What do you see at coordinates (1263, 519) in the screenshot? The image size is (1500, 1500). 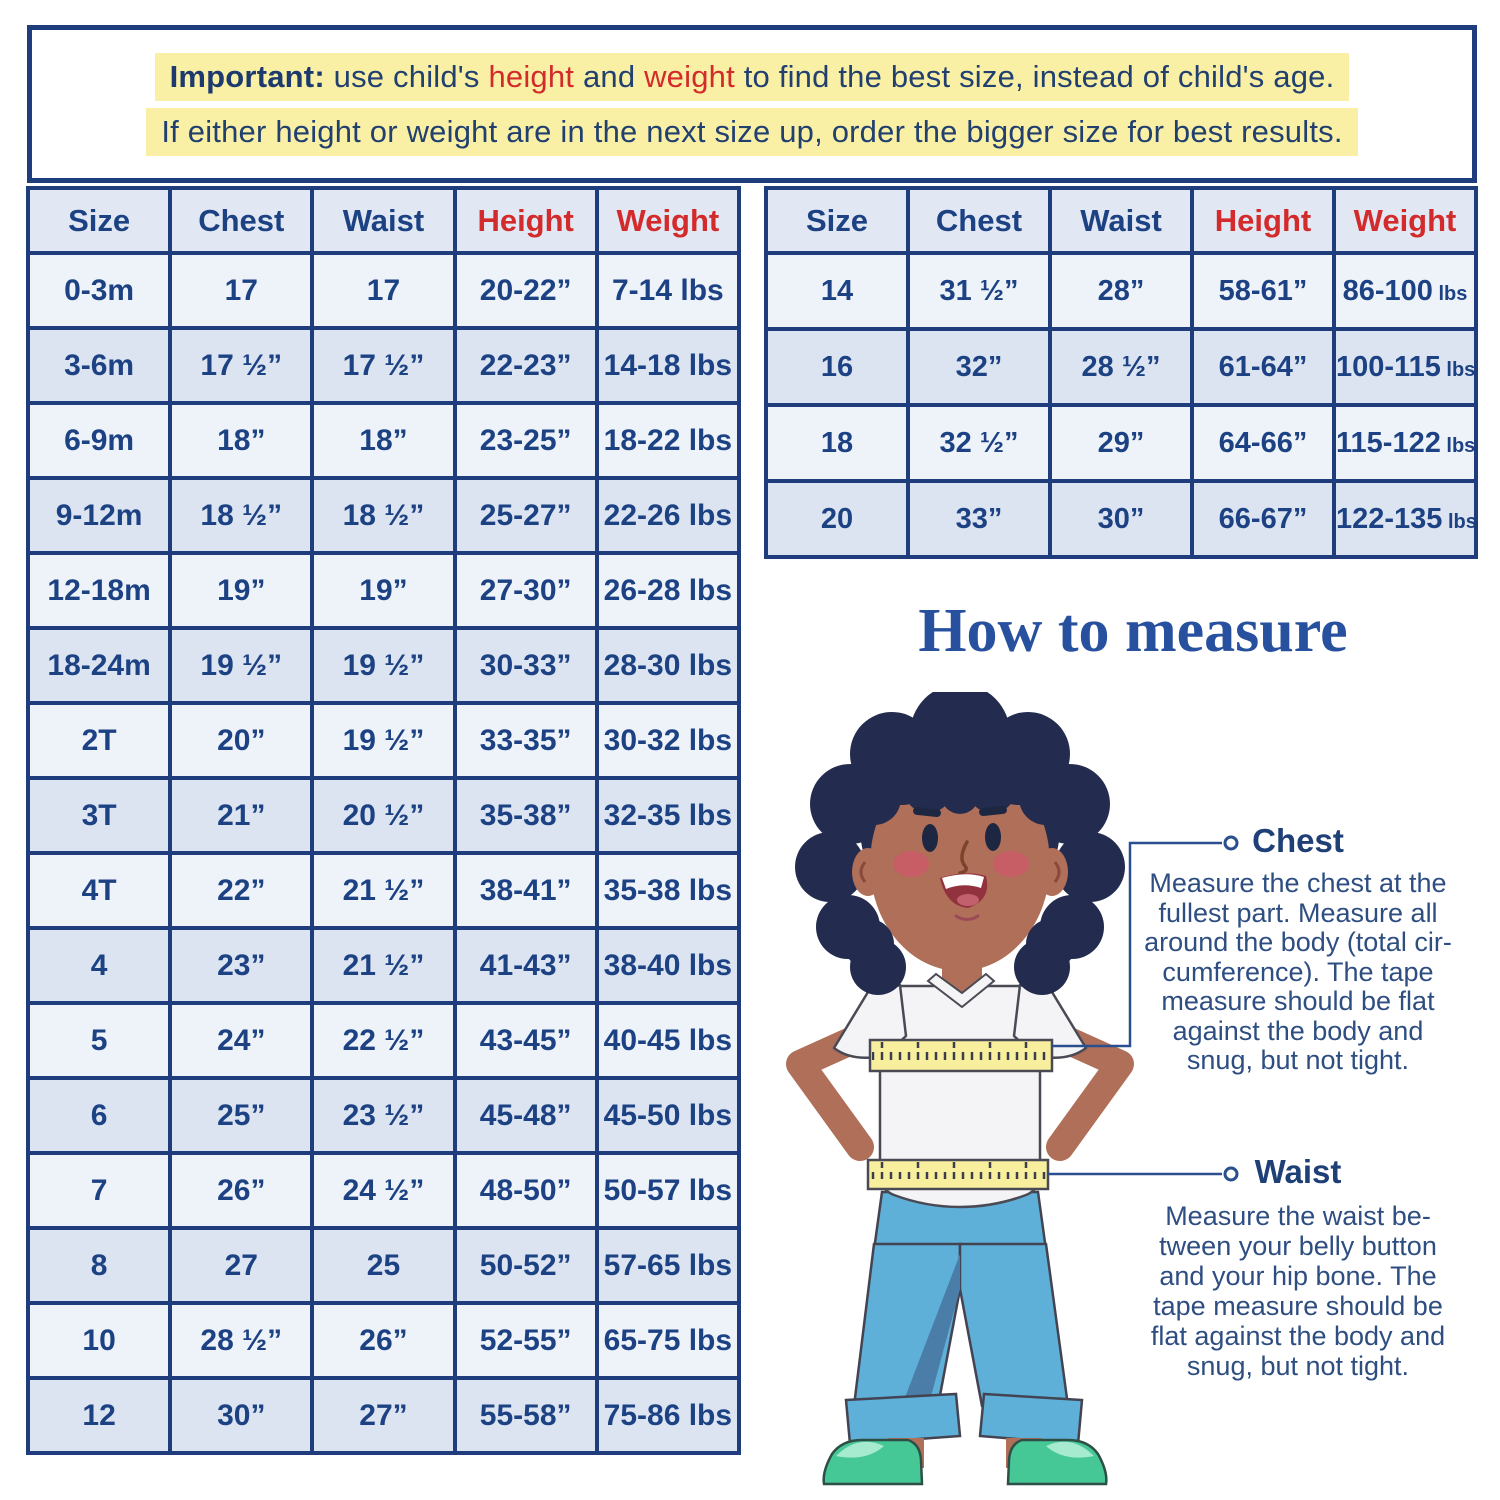 I see `table-cell: 66-67”` at bounding box center [1263, 519].